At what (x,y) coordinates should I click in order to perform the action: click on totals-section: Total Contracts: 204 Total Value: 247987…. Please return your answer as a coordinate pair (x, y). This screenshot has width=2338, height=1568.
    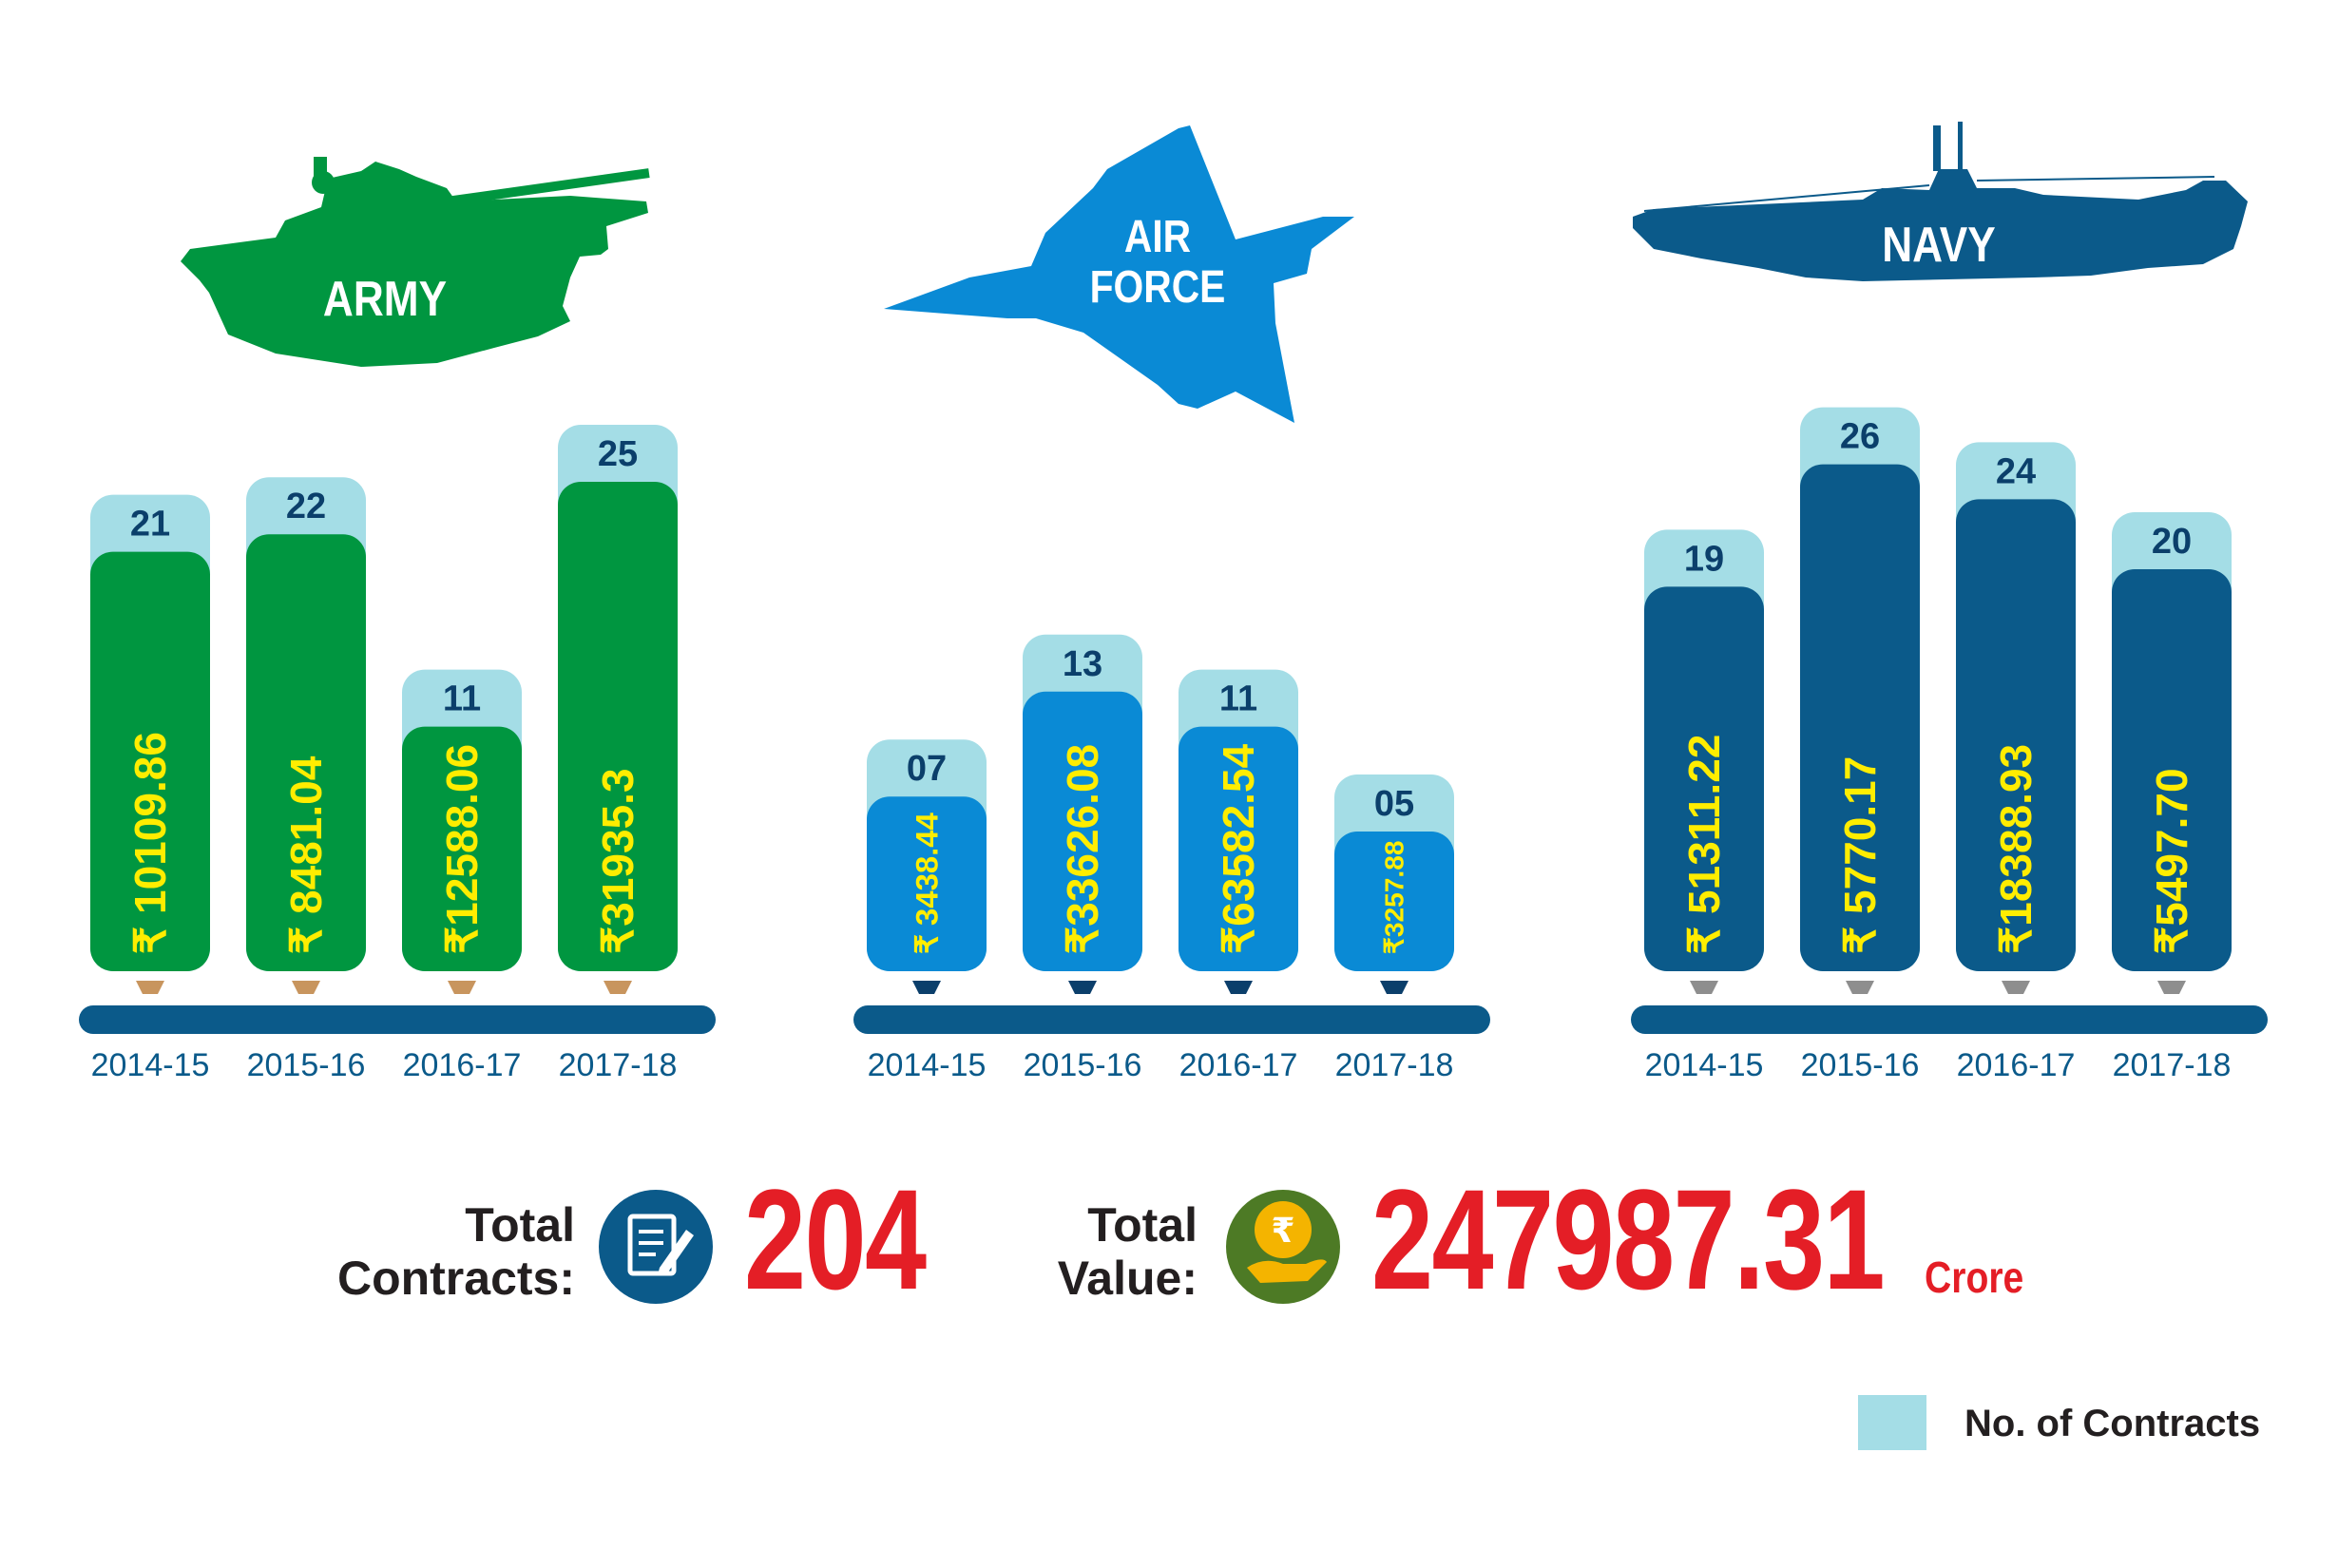
    Looking at the image, I should click on (1169, 1247).